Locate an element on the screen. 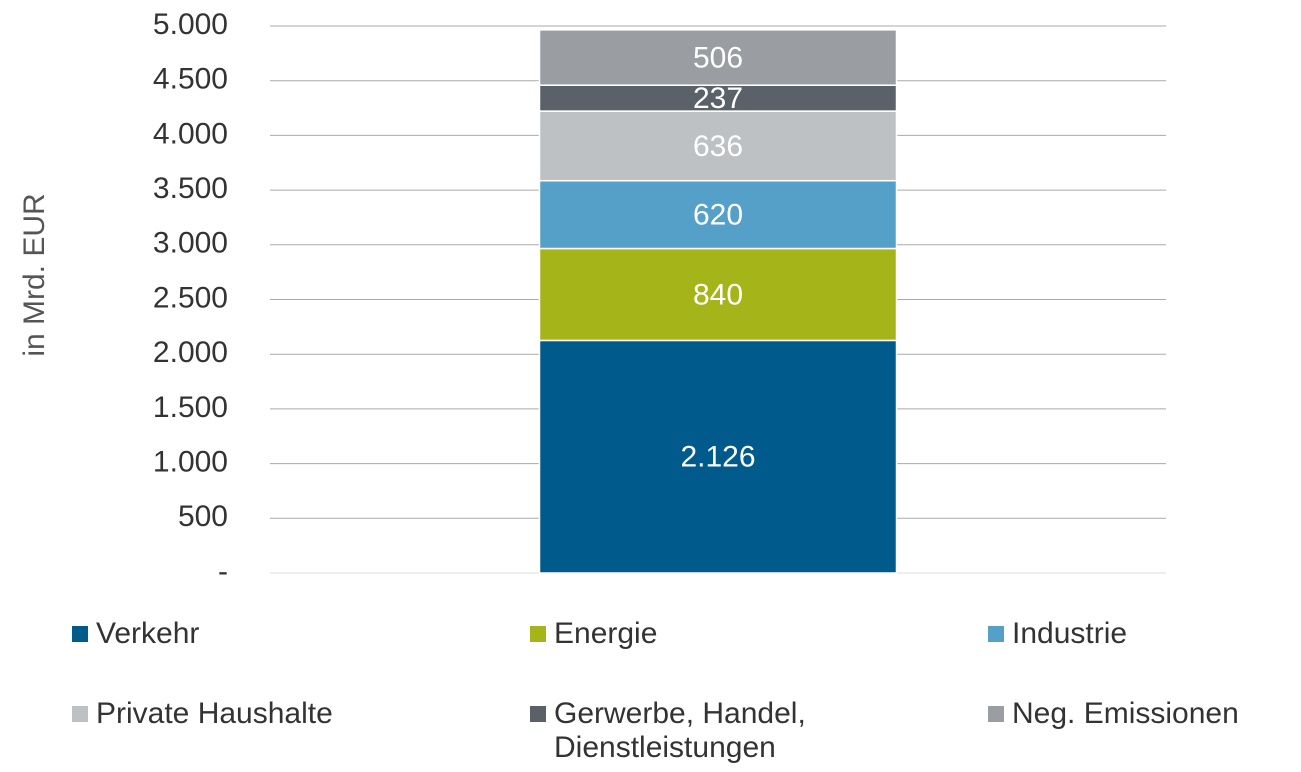 This screenshot has width=1301, height=772. legend-label: Energie is located at coordinates (606, 633).